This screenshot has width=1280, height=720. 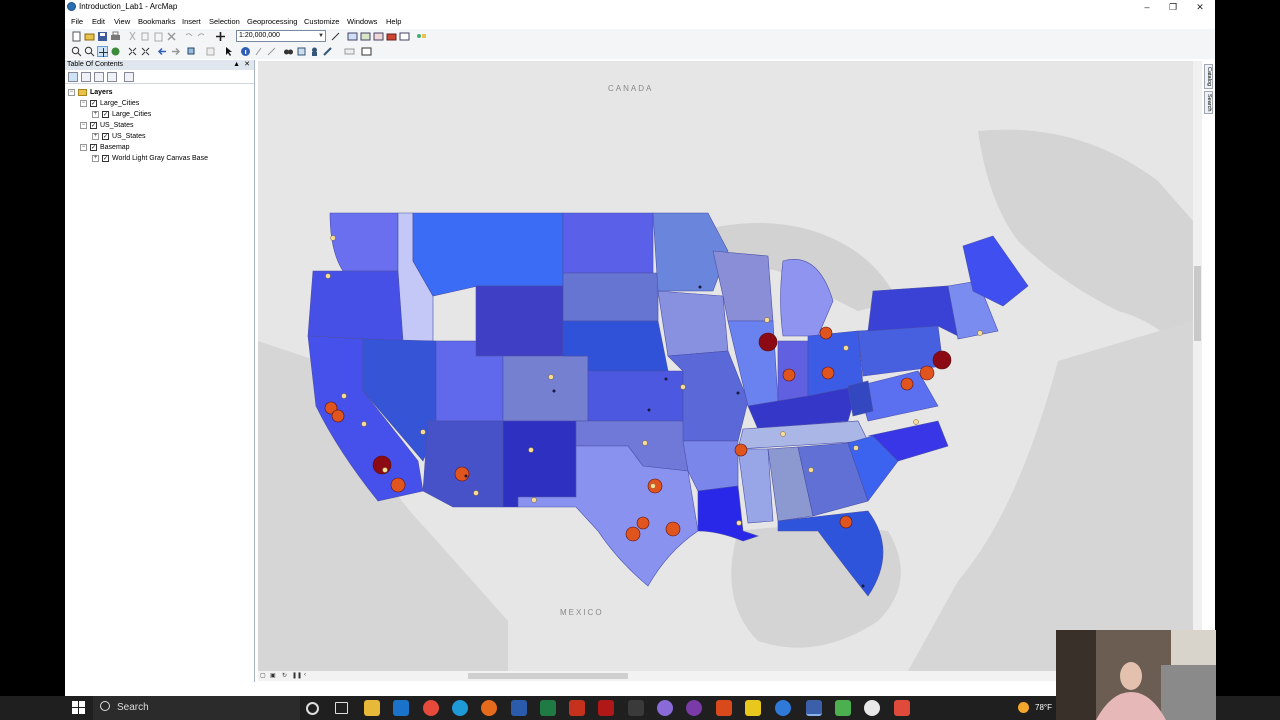 What do you see at coordinates (188, 36) in the screenshot?
I see `undo-icon` at bounding box center [188, 36].